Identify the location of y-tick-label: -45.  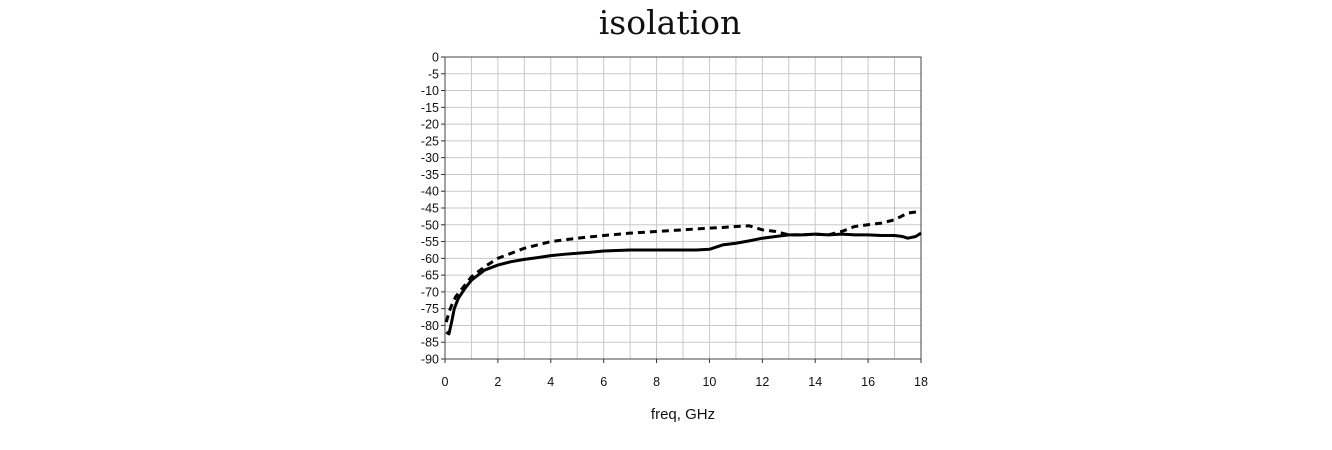
(430, 209).